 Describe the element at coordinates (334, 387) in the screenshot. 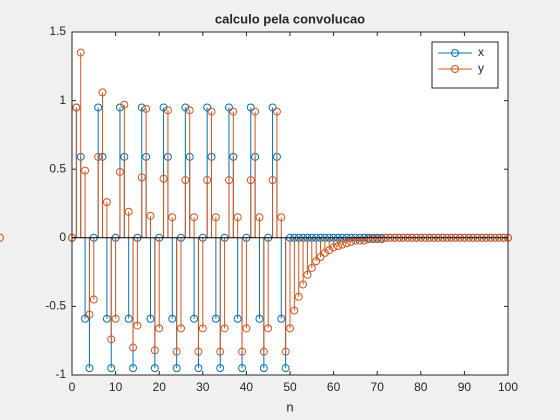

I see `x-tick-label: 60` at that location.